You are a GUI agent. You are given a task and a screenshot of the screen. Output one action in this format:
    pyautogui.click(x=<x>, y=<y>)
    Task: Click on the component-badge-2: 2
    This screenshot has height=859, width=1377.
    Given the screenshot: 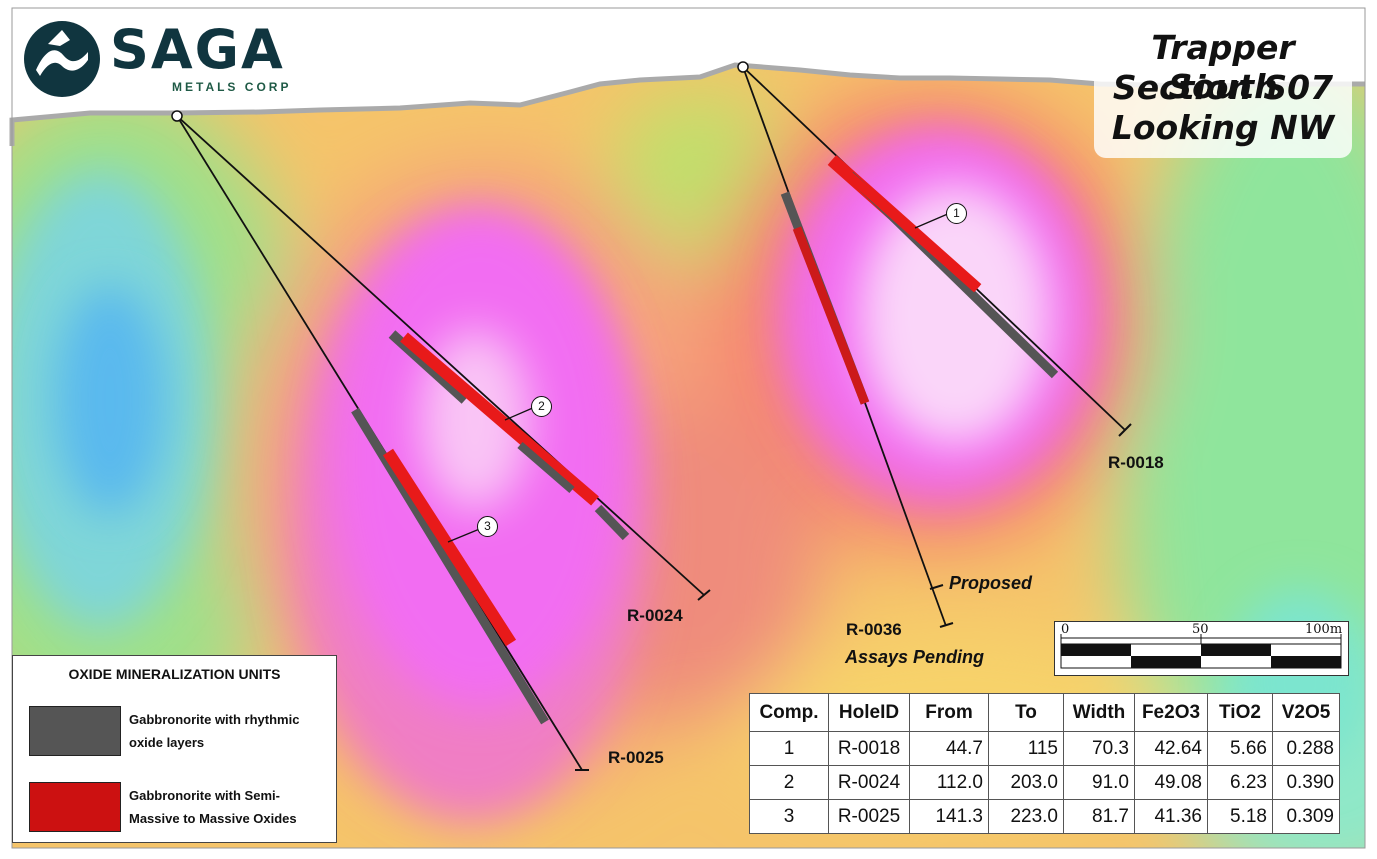 What is the action you would take?
    pyautogui.click(x=541, y=406)
    